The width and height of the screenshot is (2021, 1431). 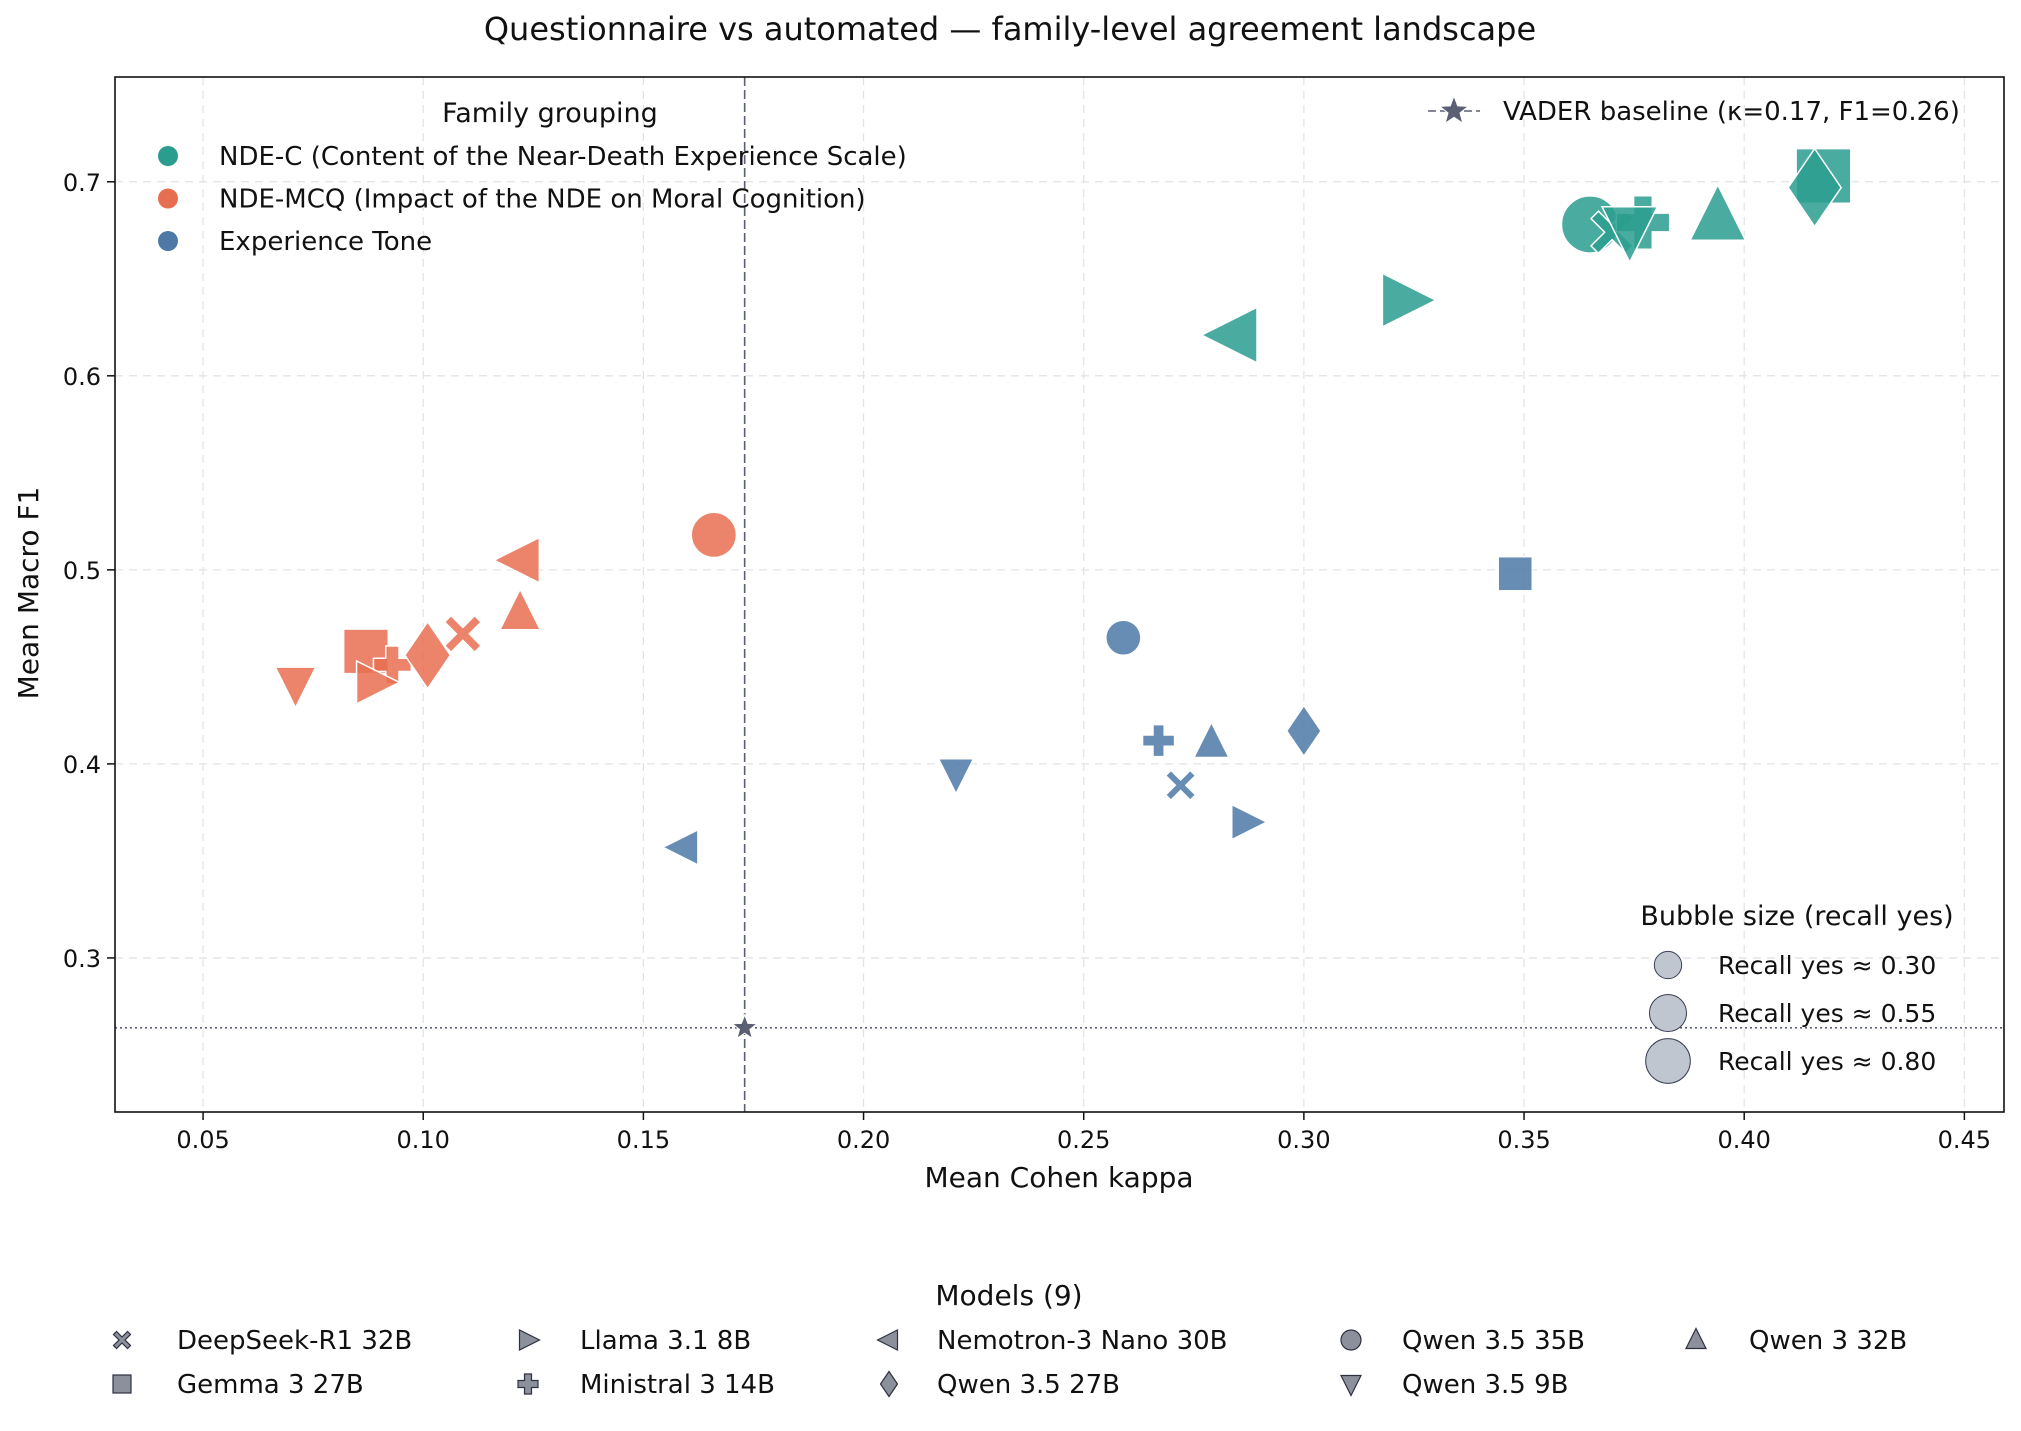 I want to click on x-axis-label: Mean Cohen kappa, so click(x=1058, y=1177).